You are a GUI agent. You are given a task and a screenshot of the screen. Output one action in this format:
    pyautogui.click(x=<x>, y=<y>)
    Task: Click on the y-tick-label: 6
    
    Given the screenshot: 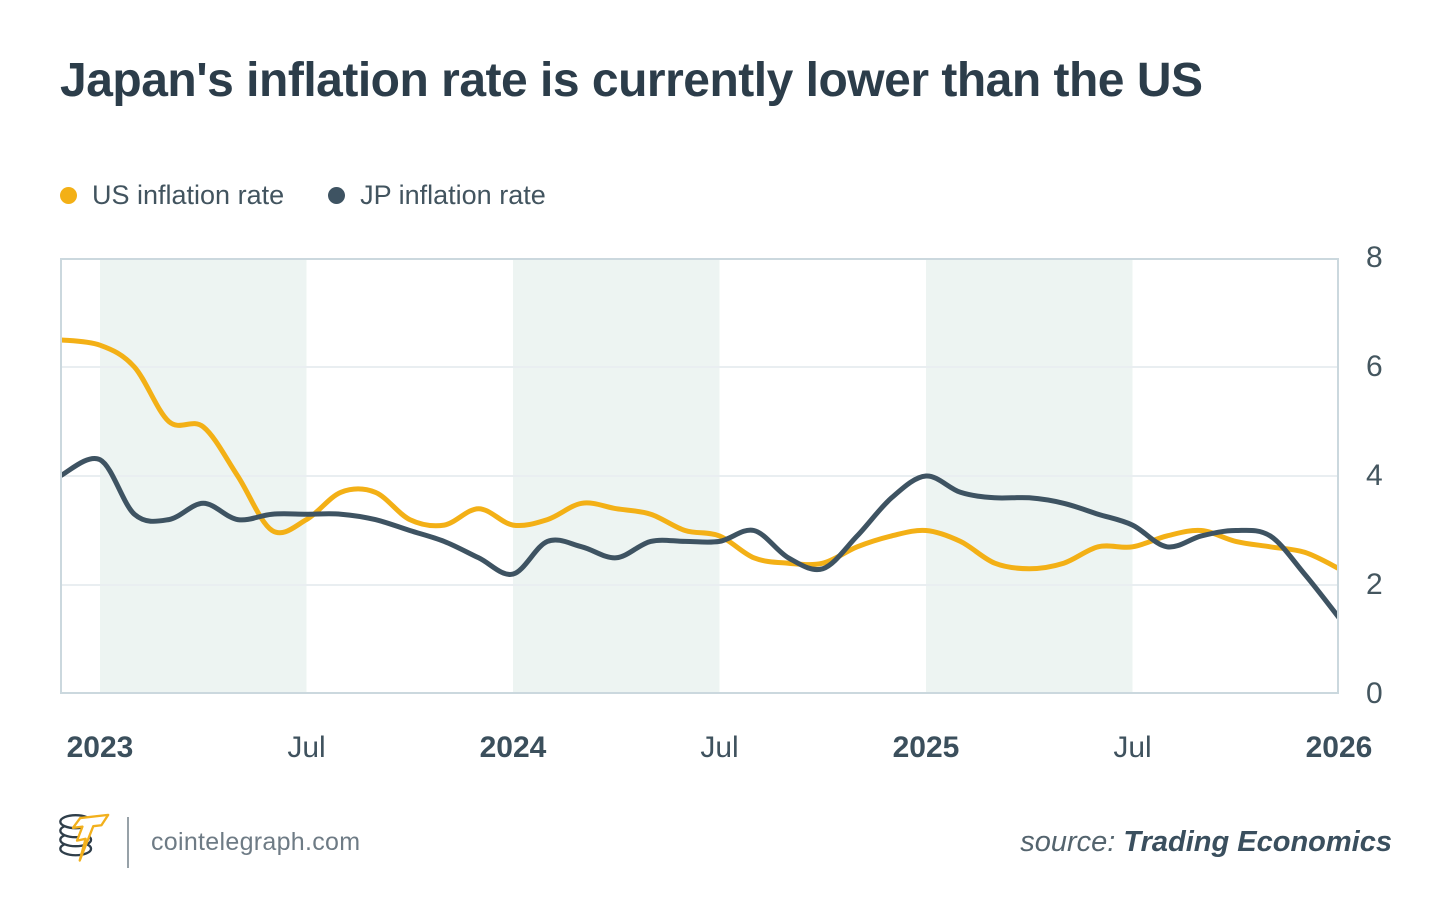 What is the action you would take?
    pyautogui.click(x=1374, y=366)
    